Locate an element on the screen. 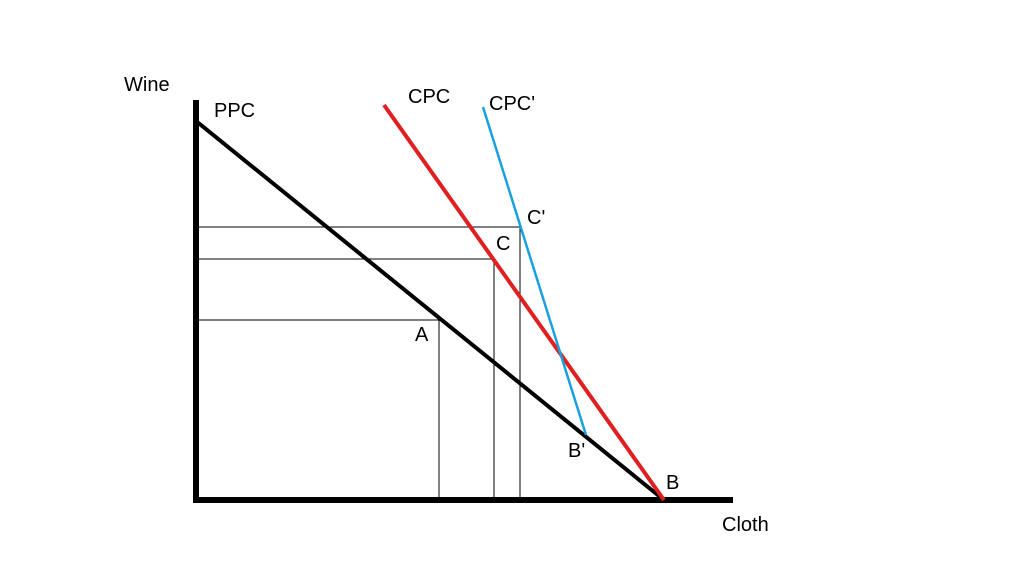 This screenshot has width=1024, height=576. y-axis-label: Wine is located at coordinates (147, 85).